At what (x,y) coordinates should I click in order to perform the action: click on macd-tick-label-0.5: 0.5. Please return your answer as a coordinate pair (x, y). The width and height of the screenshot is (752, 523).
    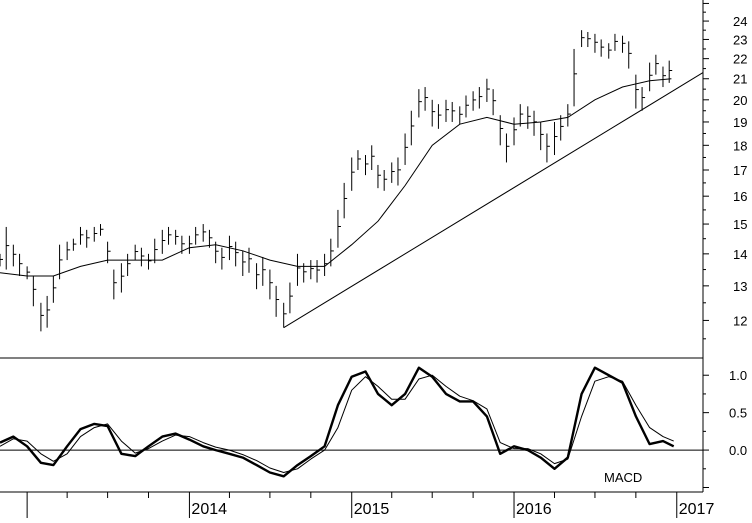
    Looking at the image, I should click on (738, 413).